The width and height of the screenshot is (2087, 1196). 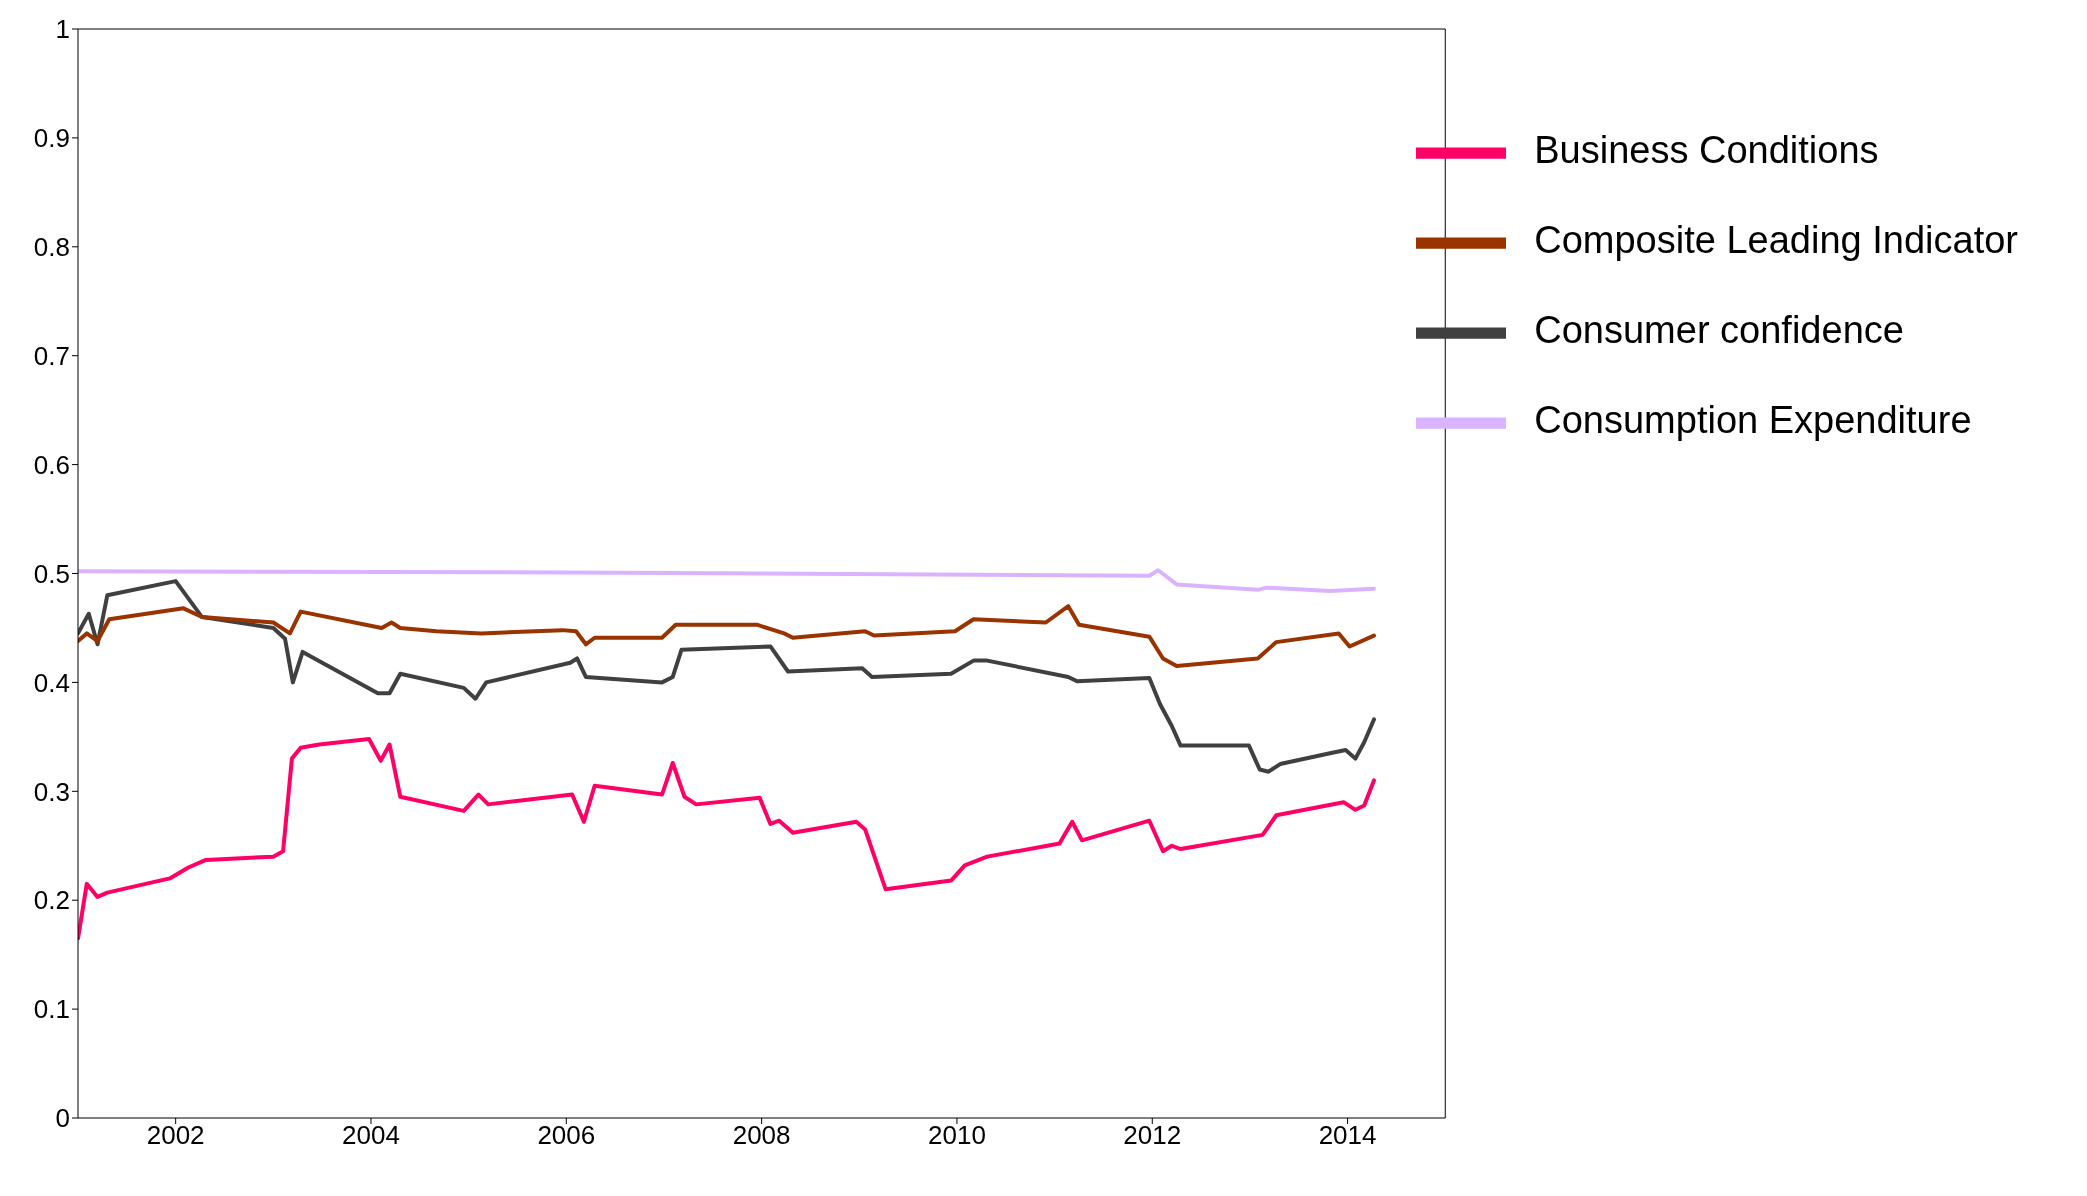 I want to click on y-tick-label: 0.7, so click(x=51, y=355).